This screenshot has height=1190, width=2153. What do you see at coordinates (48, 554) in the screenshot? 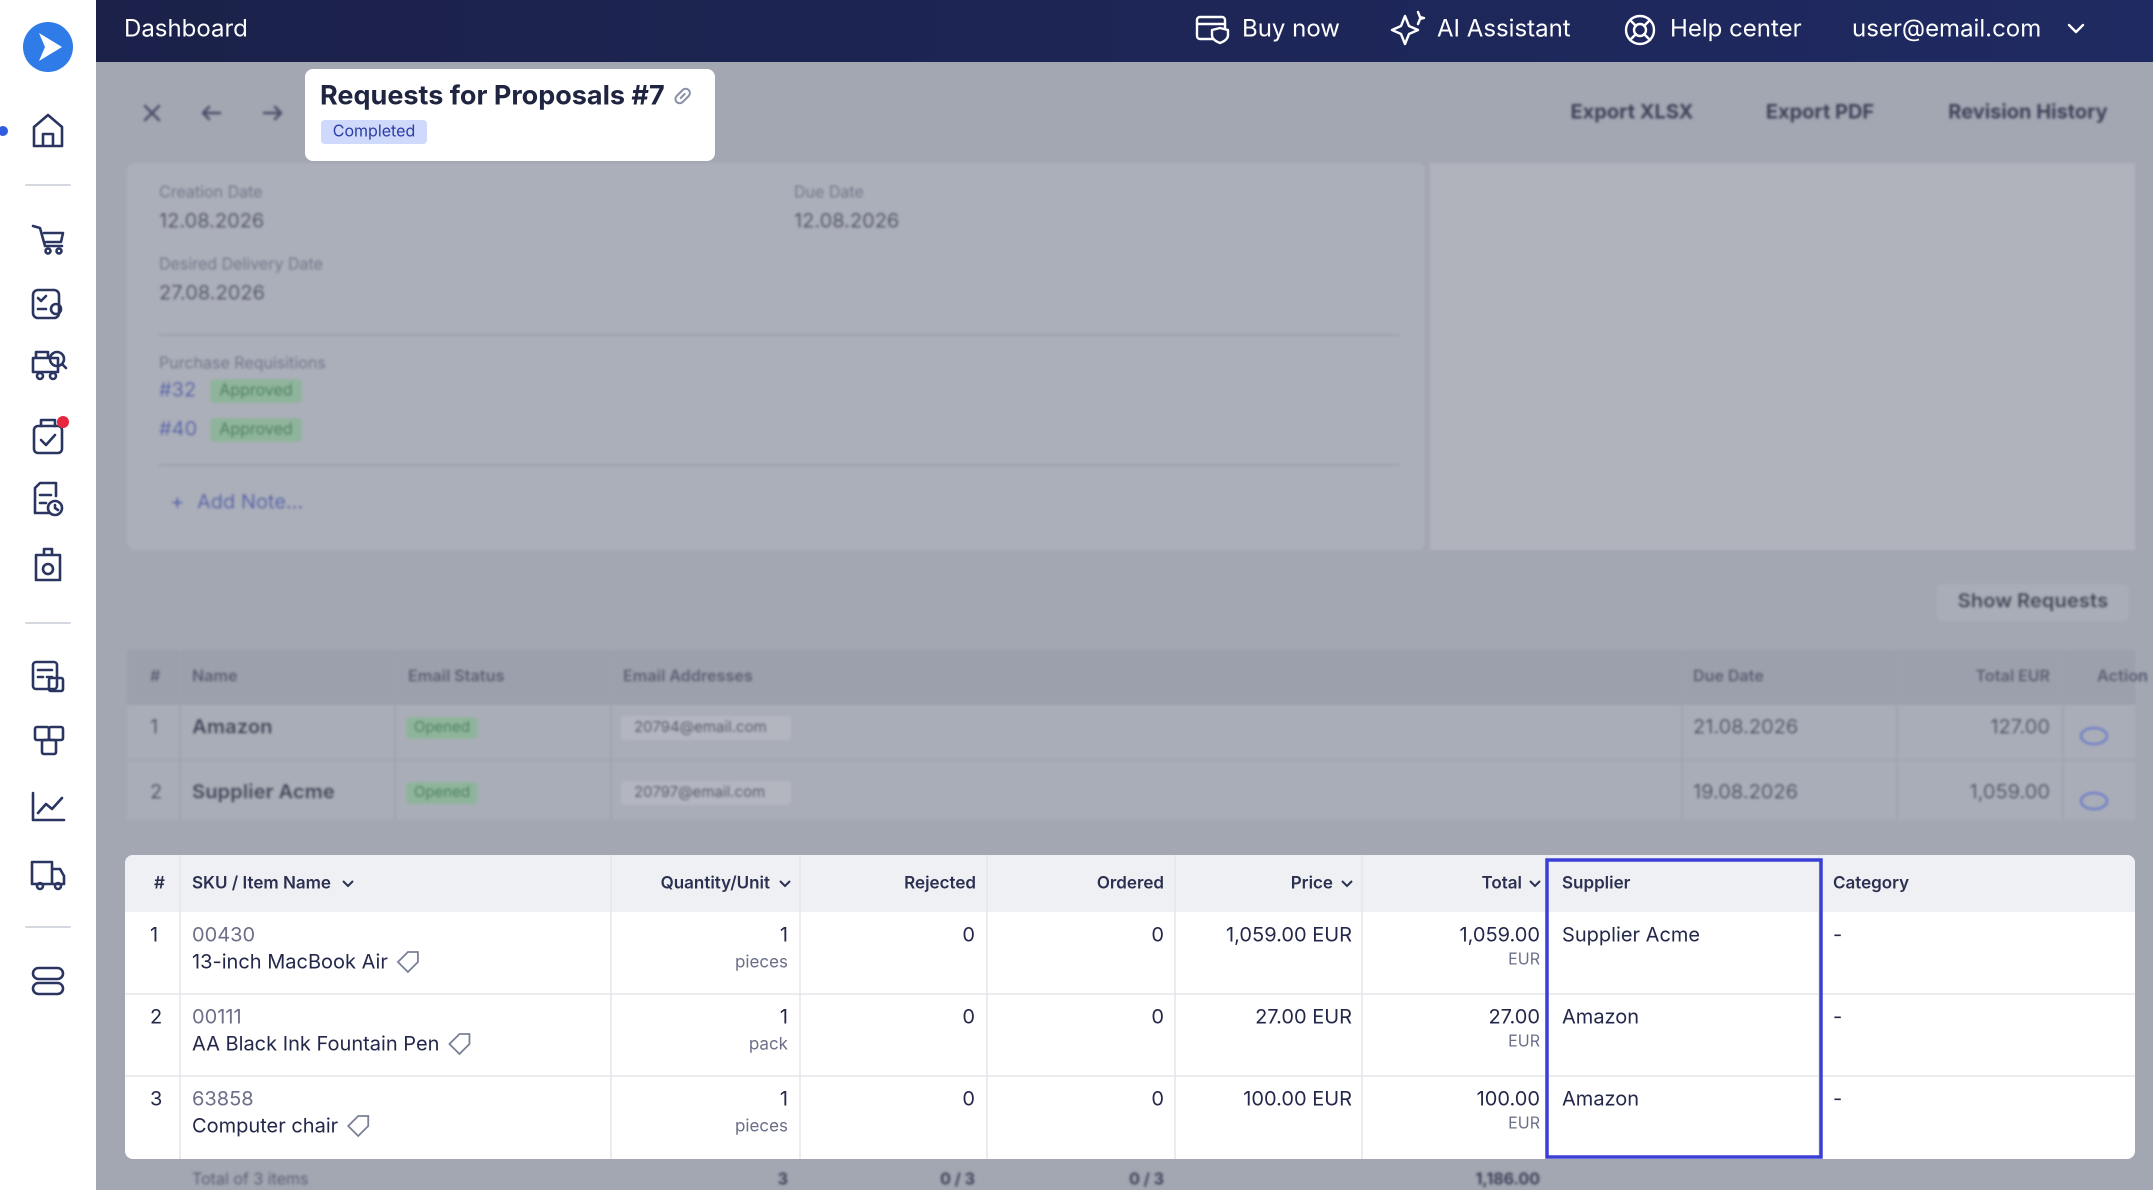
I see `nav-icons` at bounding box center [48, 554].